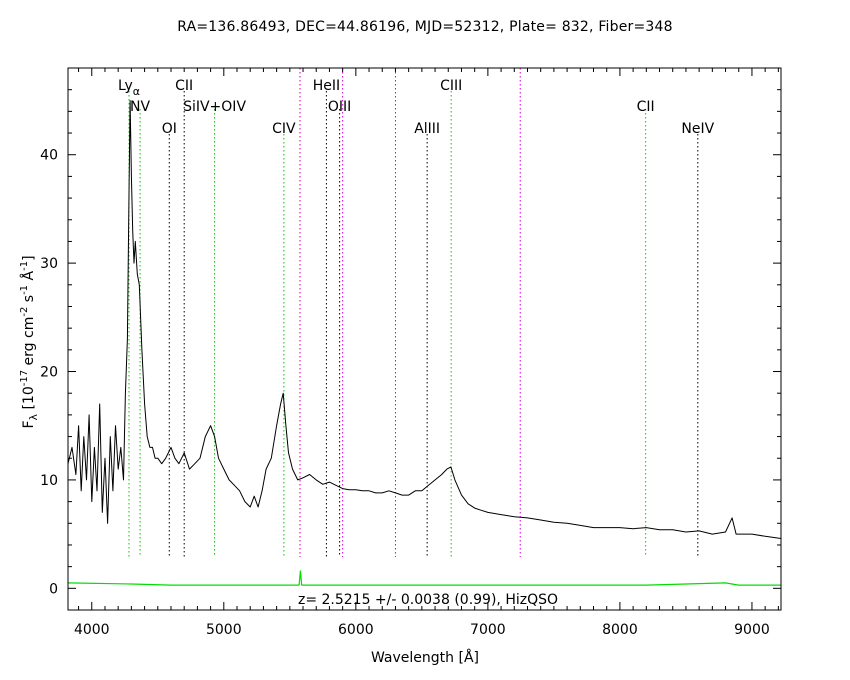 This screenshot has height=680, width=850. I want to click on y-tick-label: 40, so click(49, 156).